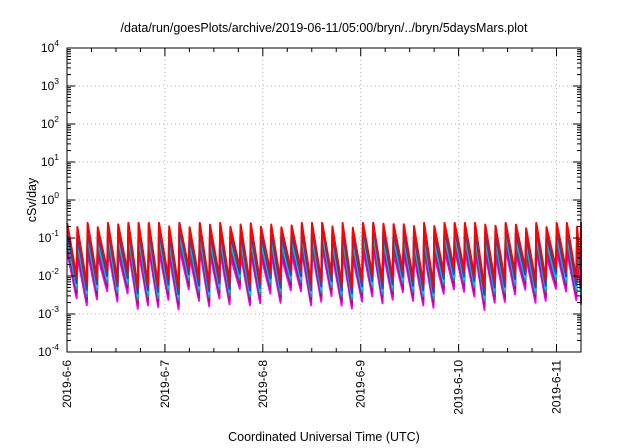 This screenshot has height=448, width=640. What do you see at coordinates (324, 437) in the screenshot?
I see `x-axis-label: Coordinated Universal Time (UTC)` at bounding box center [324, 437].